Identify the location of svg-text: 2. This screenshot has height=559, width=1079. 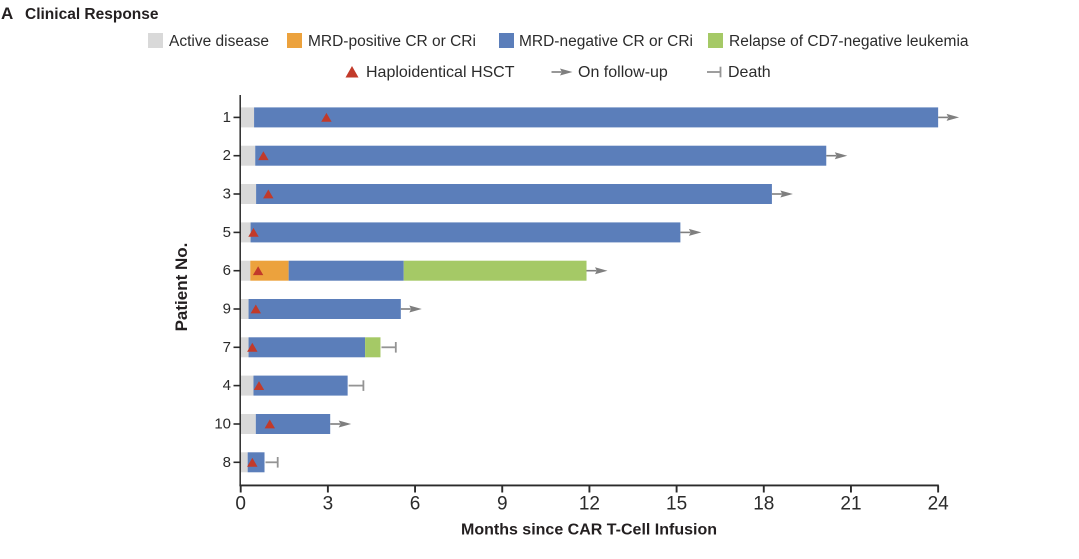
(227, 155).